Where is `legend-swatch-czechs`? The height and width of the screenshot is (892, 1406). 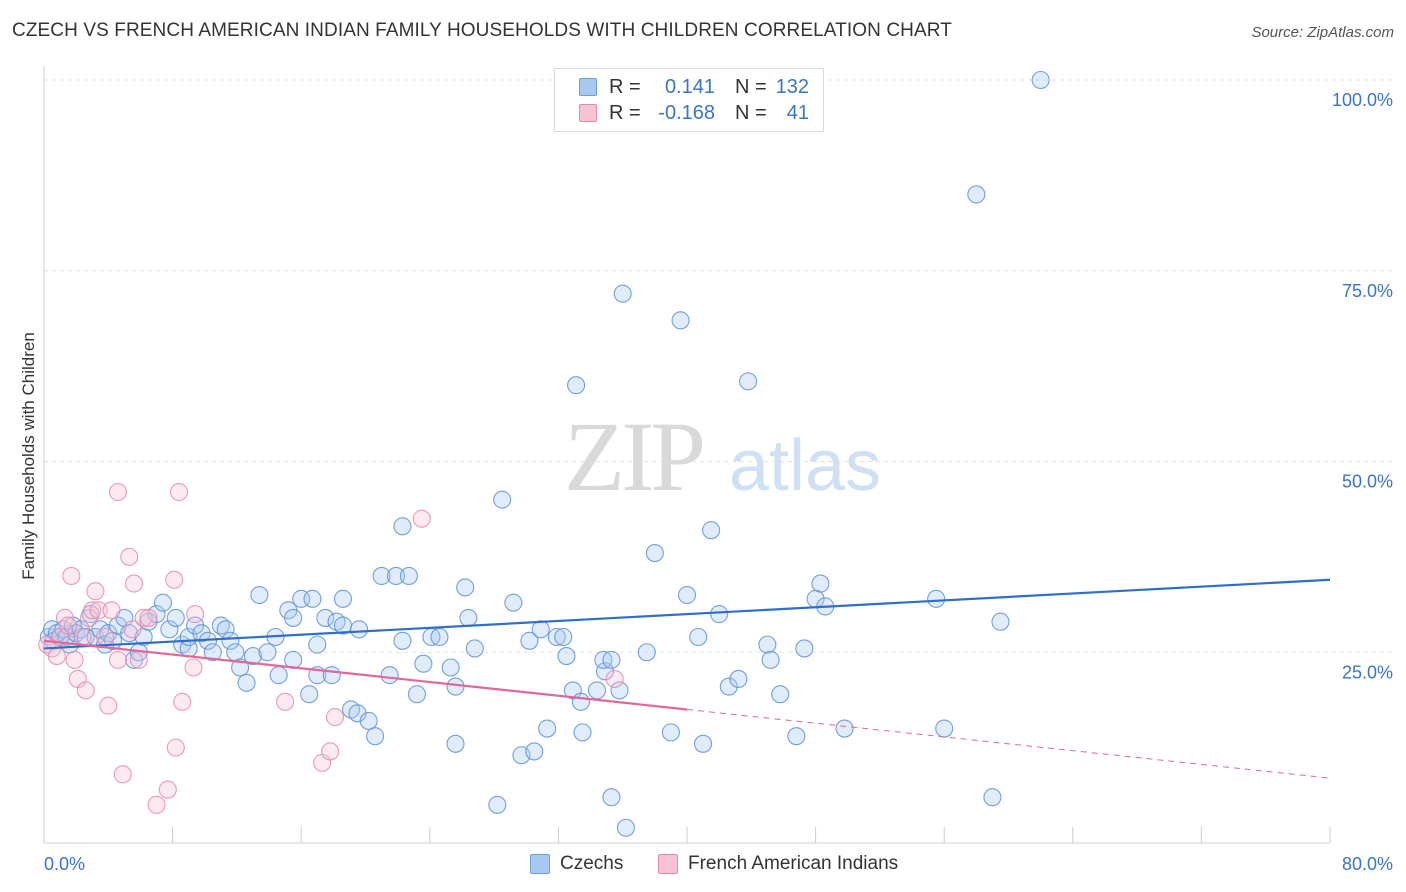 legend-swatch-czechs is located at coordinates (588, 87).